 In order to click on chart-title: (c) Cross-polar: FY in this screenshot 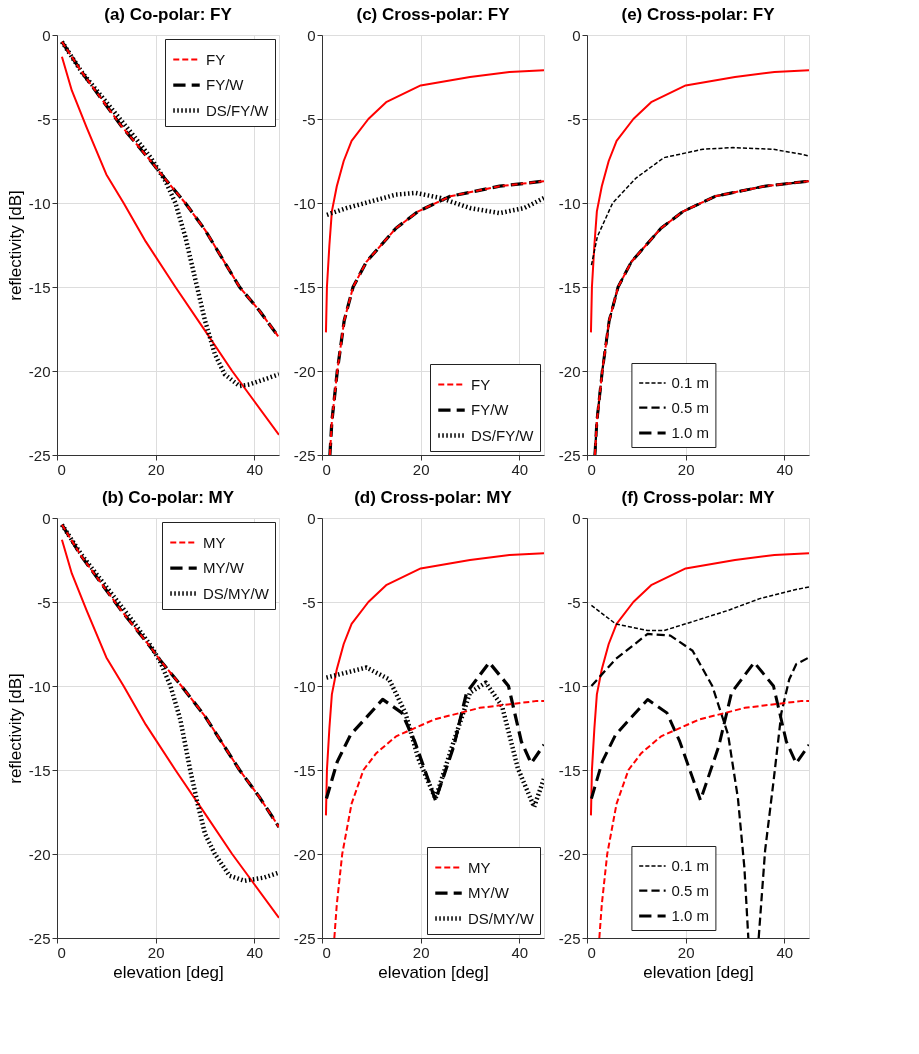, I will do `click(433, 14)`.